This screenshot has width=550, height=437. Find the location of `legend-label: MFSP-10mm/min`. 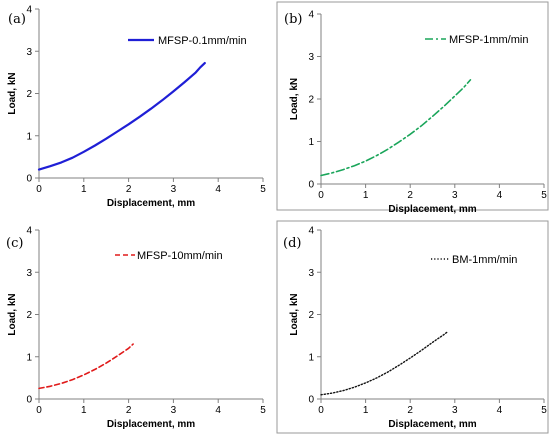

legend-label: MFSP-10mm/min is located at coordinates (180, 256).